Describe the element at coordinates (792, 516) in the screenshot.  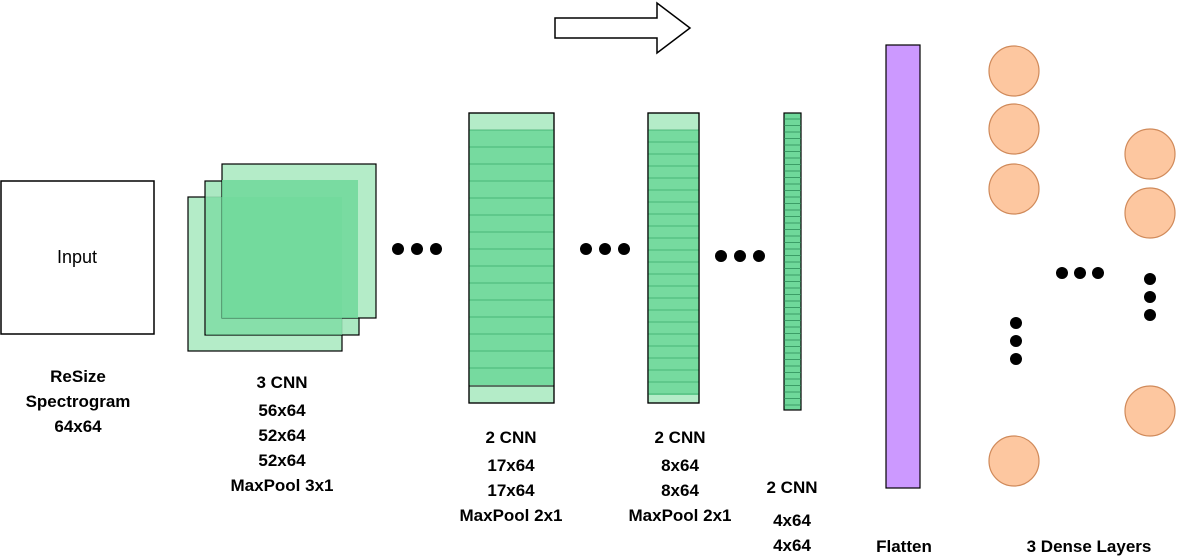
I see `block4-caption: 2 CNN 4x64 4x64` at that location.